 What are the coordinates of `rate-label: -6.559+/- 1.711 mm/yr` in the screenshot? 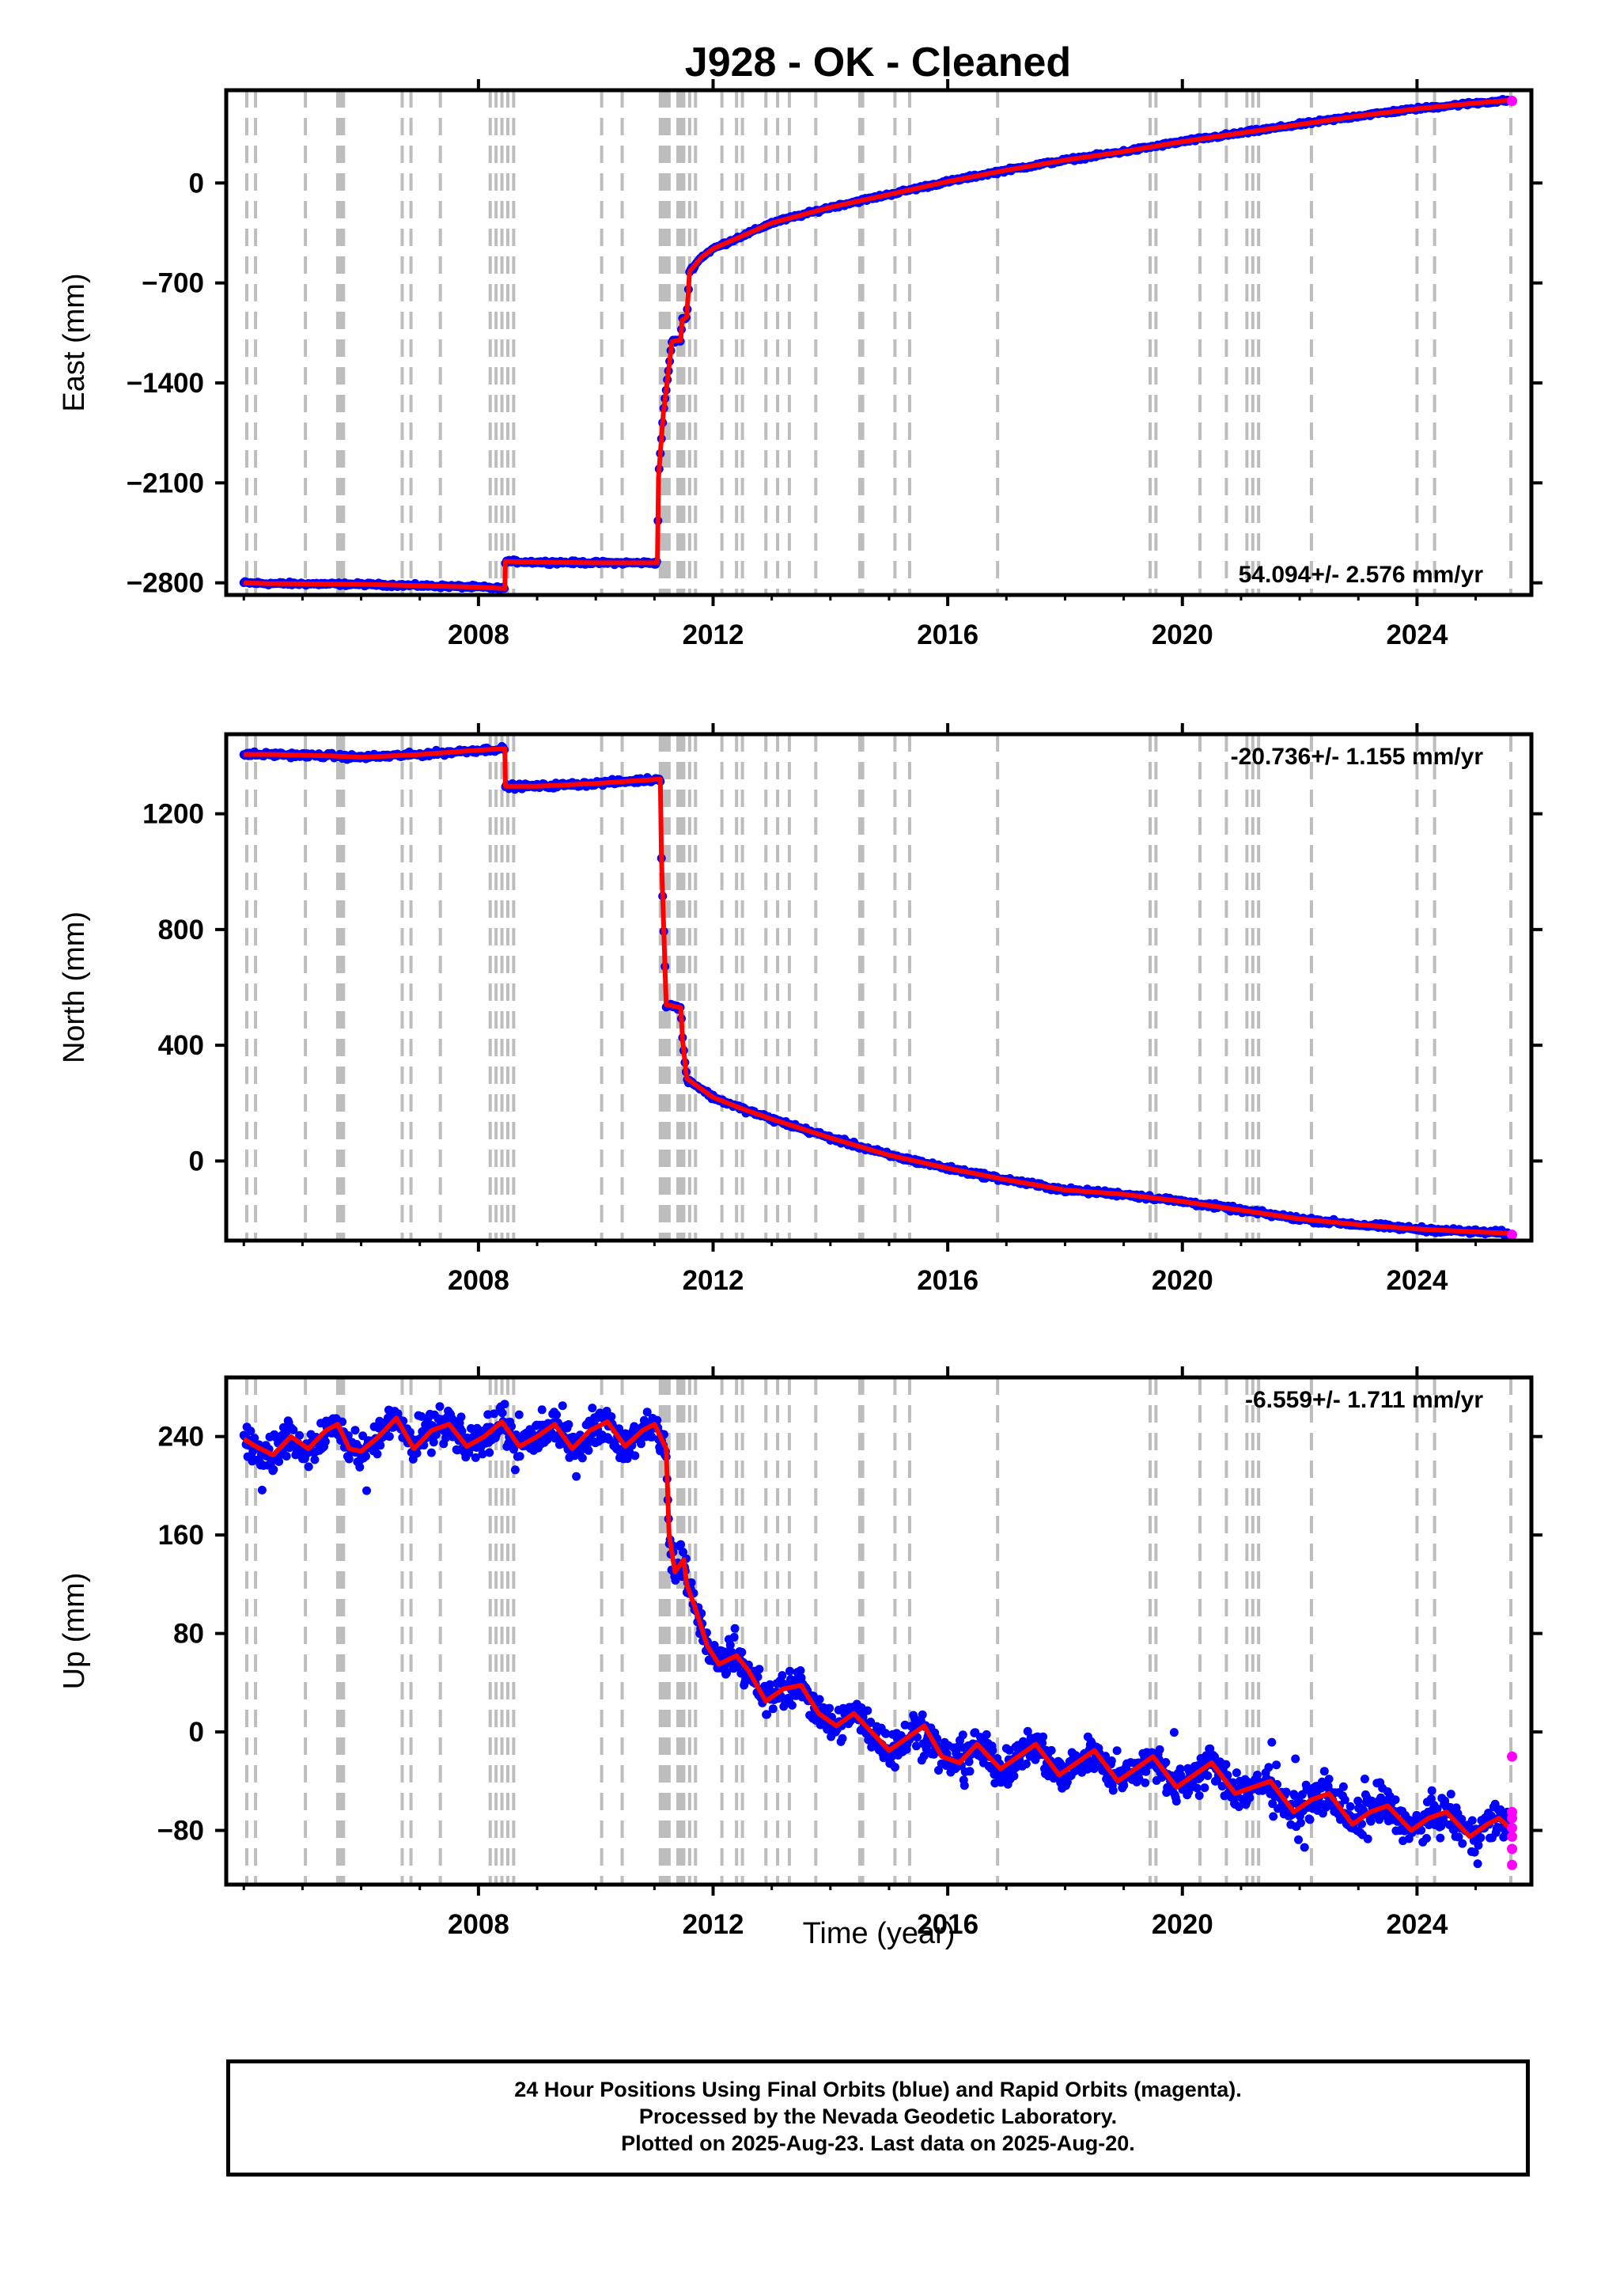 It's located at (1364, 1400).